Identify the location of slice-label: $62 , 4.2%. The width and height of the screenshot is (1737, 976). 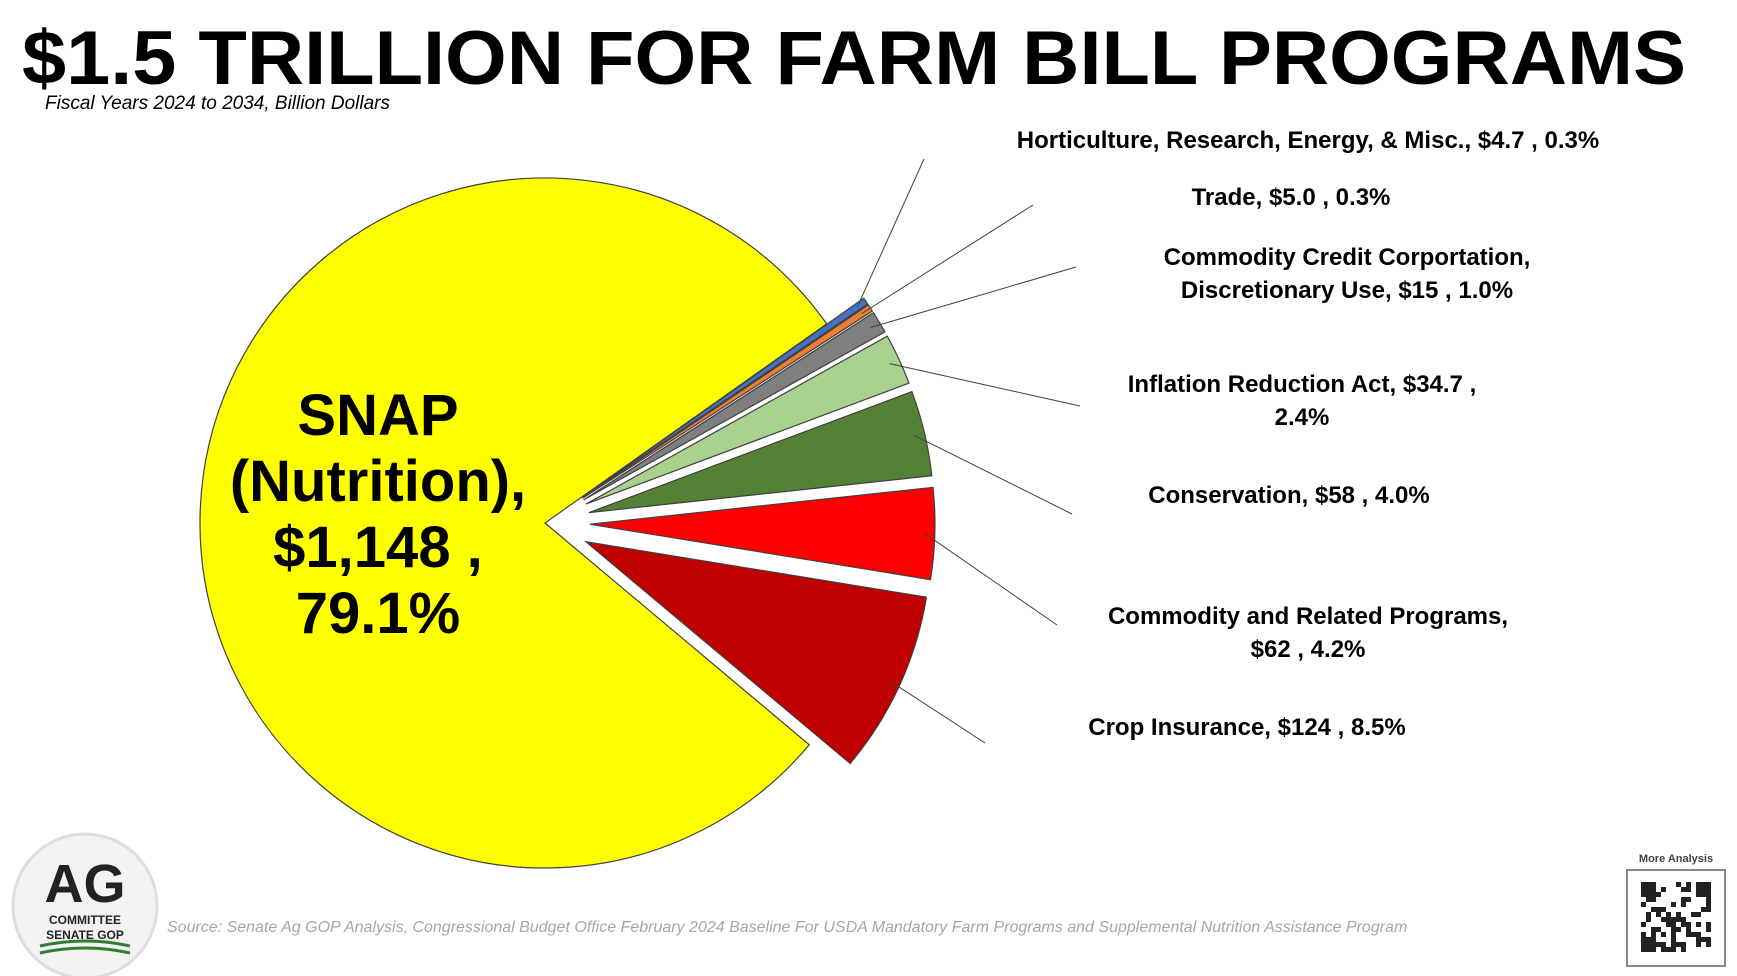
(1308, 649).